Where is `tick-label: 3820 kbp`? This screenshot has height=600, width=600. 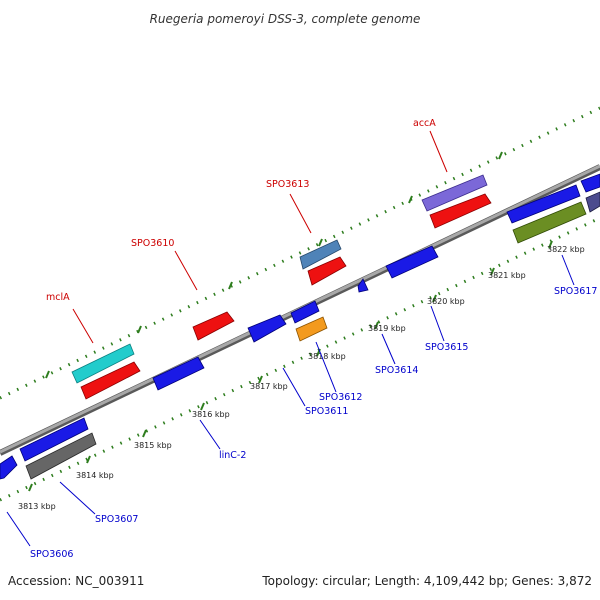 tick-label: 3820 kbp is located at coordinates (446, 301).